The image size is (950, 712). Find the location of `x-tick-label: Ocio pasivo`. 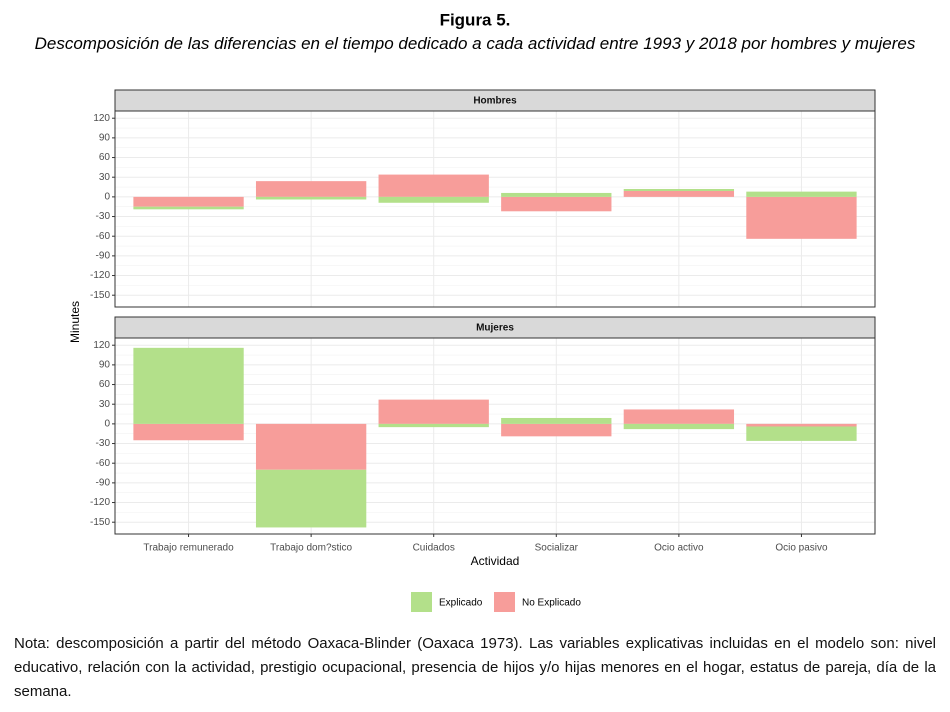

x-tick-label: Ocio pasivo is located at coordinates (801, 548).